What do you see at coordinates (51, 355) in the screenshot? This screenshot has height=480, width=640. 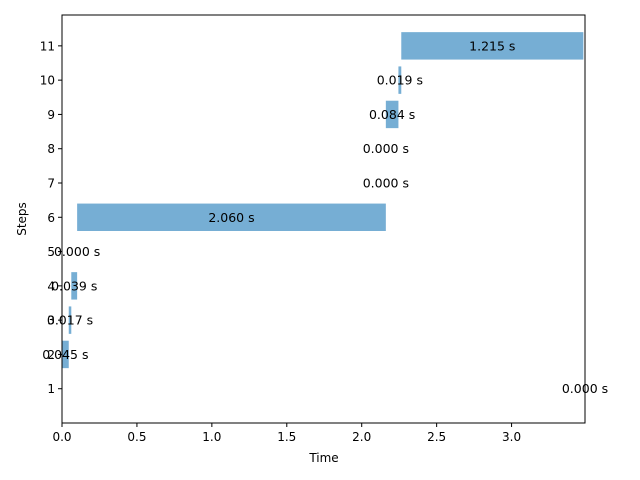 I see `y-tick-label: 2` at bounding box center [51, 355].